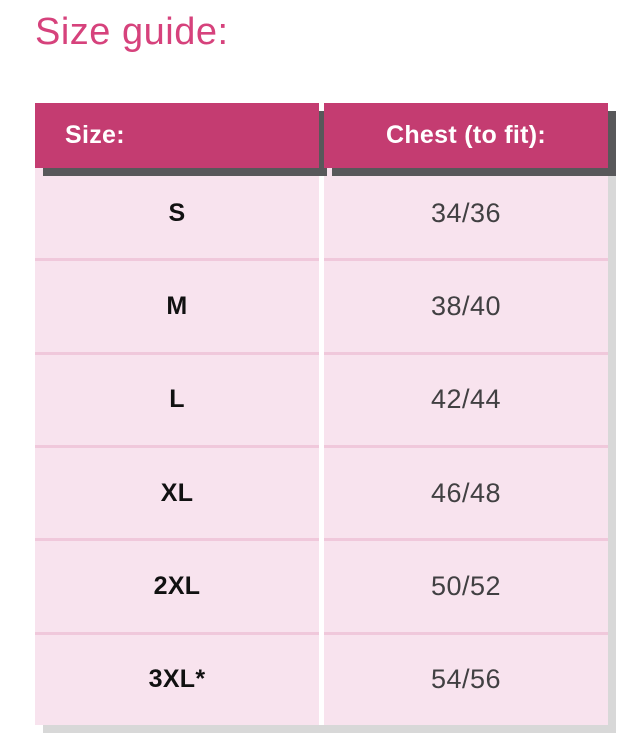 Image resolution: width=640 pixels, height=747 pixels. I want to click on header-cell-chest: Chest (to fit):, so click(466, 135).